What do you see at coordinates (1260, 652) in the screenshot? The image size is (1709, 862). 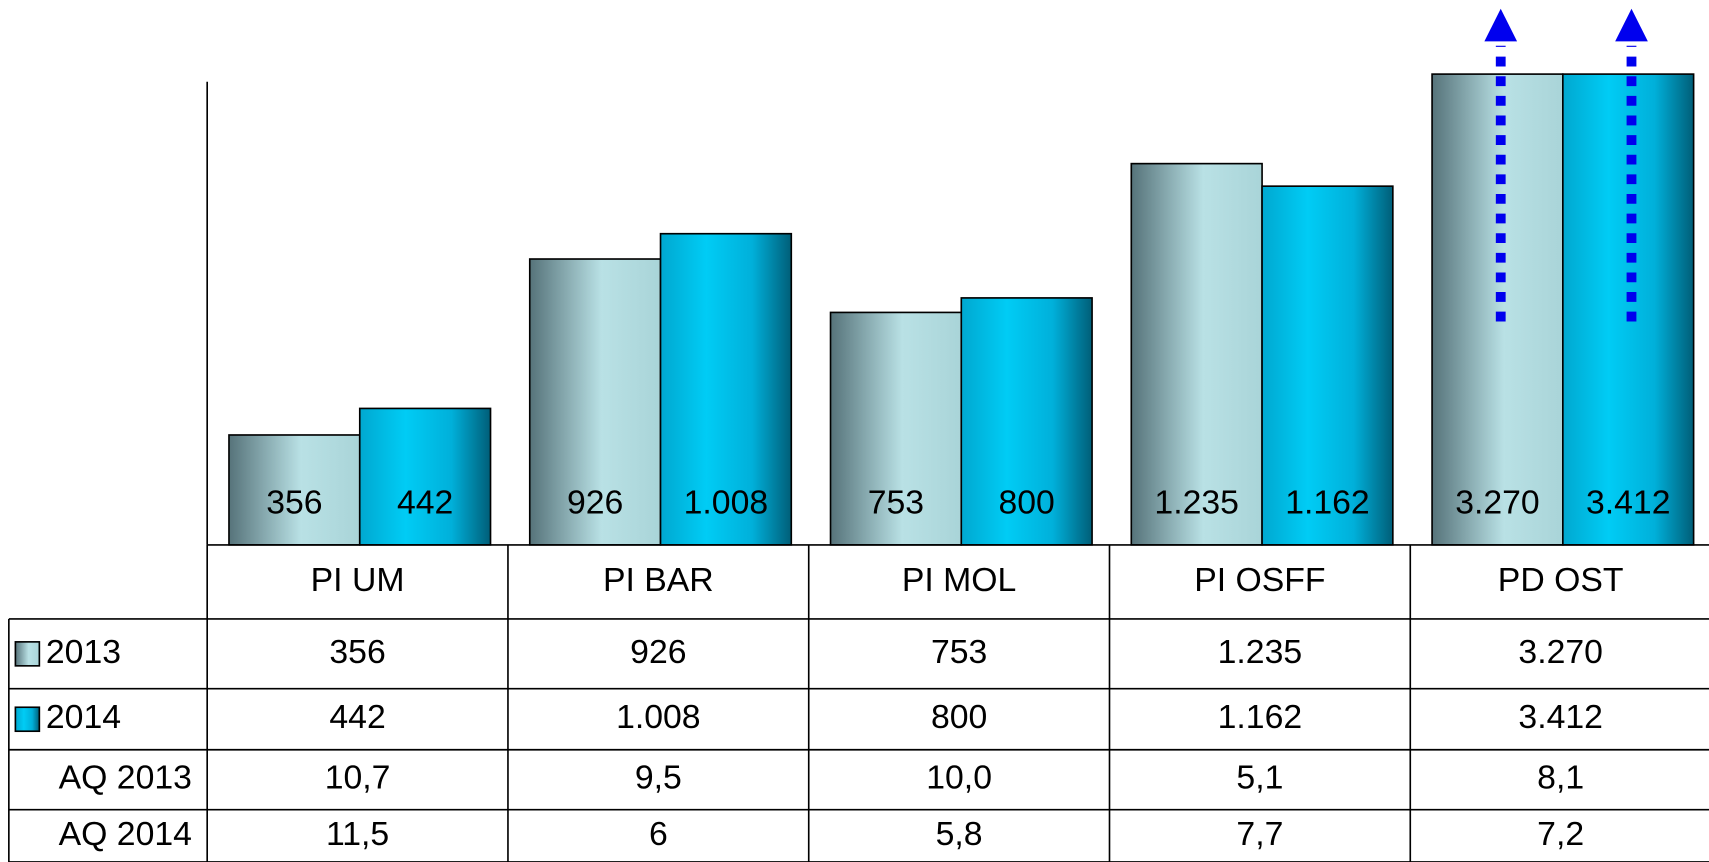 I see `table-cell: 1.235` at bounding box center [1260, 652].